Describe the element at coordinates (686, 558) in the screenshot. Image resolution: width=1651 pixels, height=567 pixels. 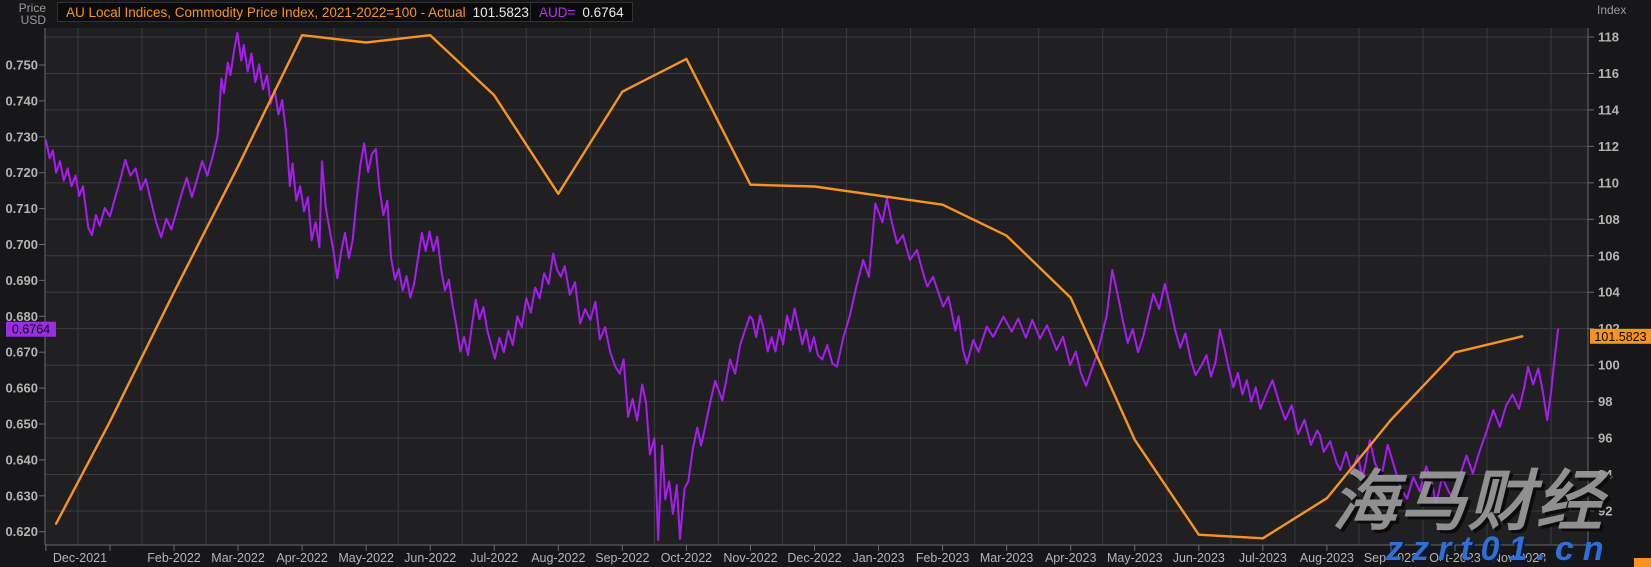
I see `x-axis-month-label: Oct-2022` at that location.